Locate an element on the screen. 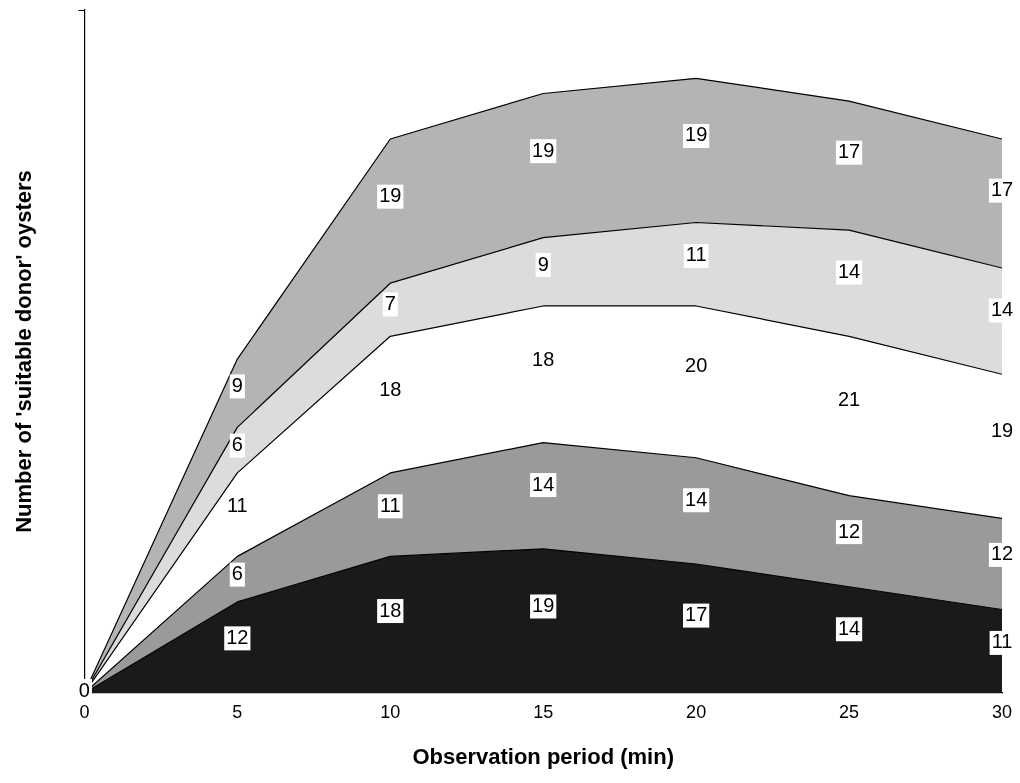  x-tick-label: 20 is located at coordinates (696, 711).